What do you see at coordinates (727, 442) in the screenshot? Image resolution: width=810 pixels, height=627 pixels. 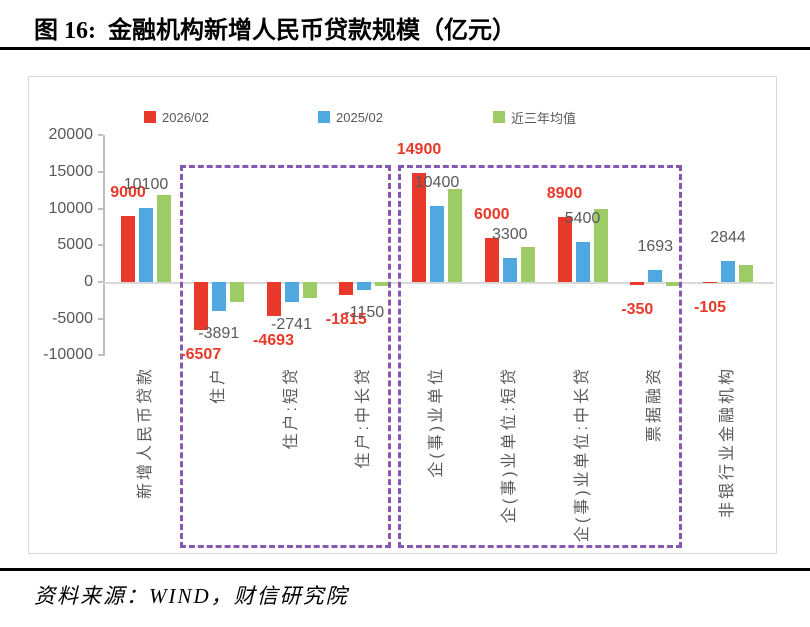 I see `category-label: 非银行业金融机构` at bounding box center [727, 442].